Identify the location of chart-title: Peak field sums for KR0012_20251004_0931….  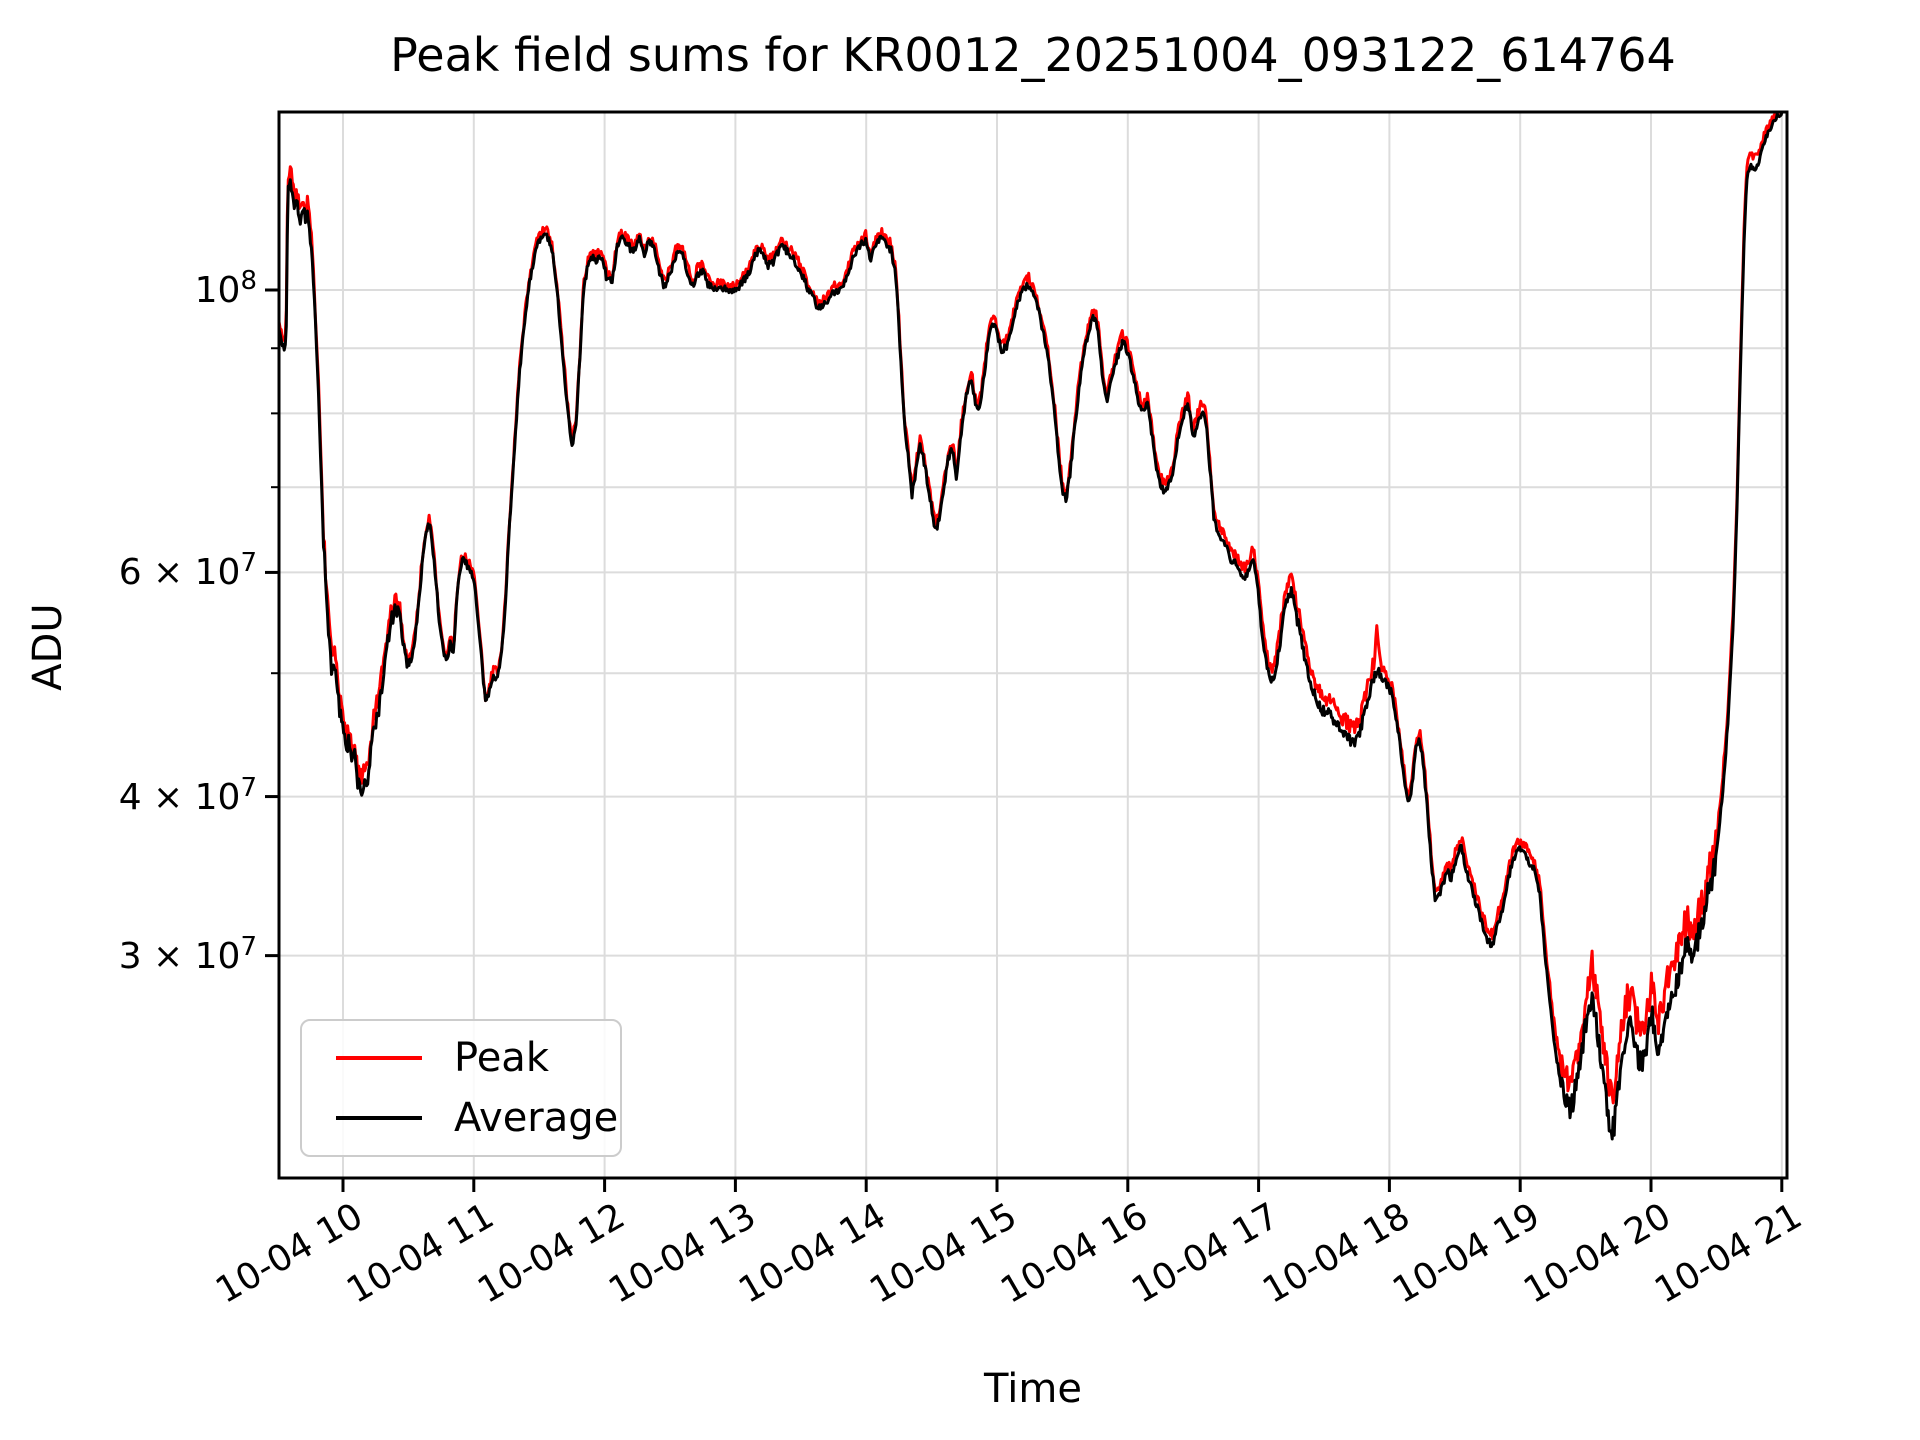
(1033, 55).